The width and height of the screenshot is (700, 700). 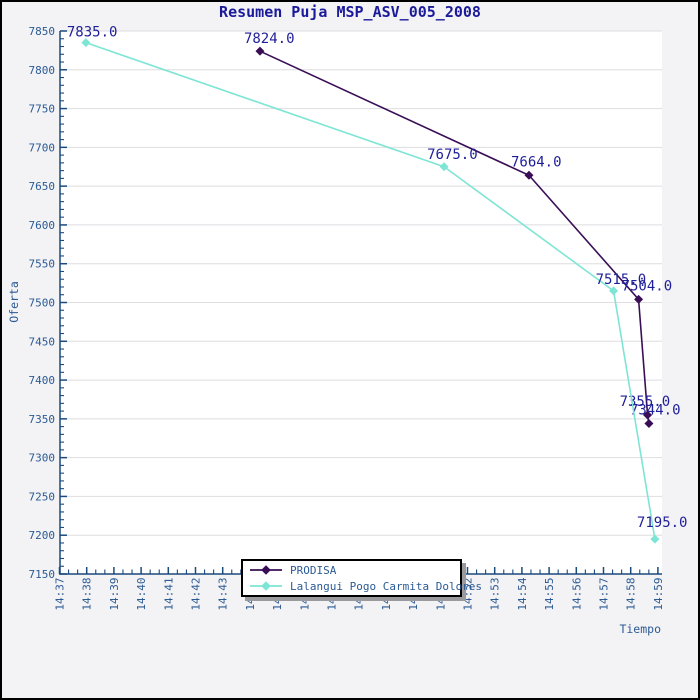 What do you see at coordinates (223, 594) in the screenshot?
I see `x-tick-label: 14:43` at bounding box center [223, 594].